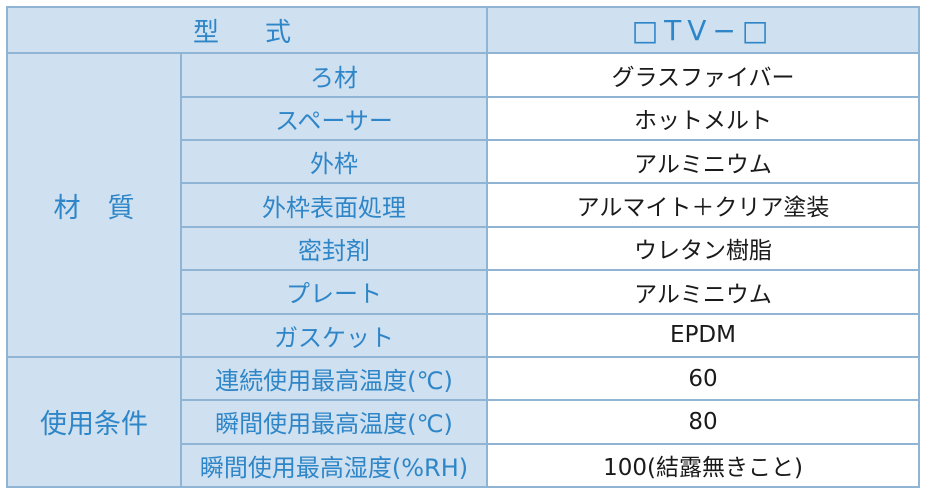 Image resolution: width=926 pixels, height=498 pixels. I want to click on row-value: 80, so click(703, 422).